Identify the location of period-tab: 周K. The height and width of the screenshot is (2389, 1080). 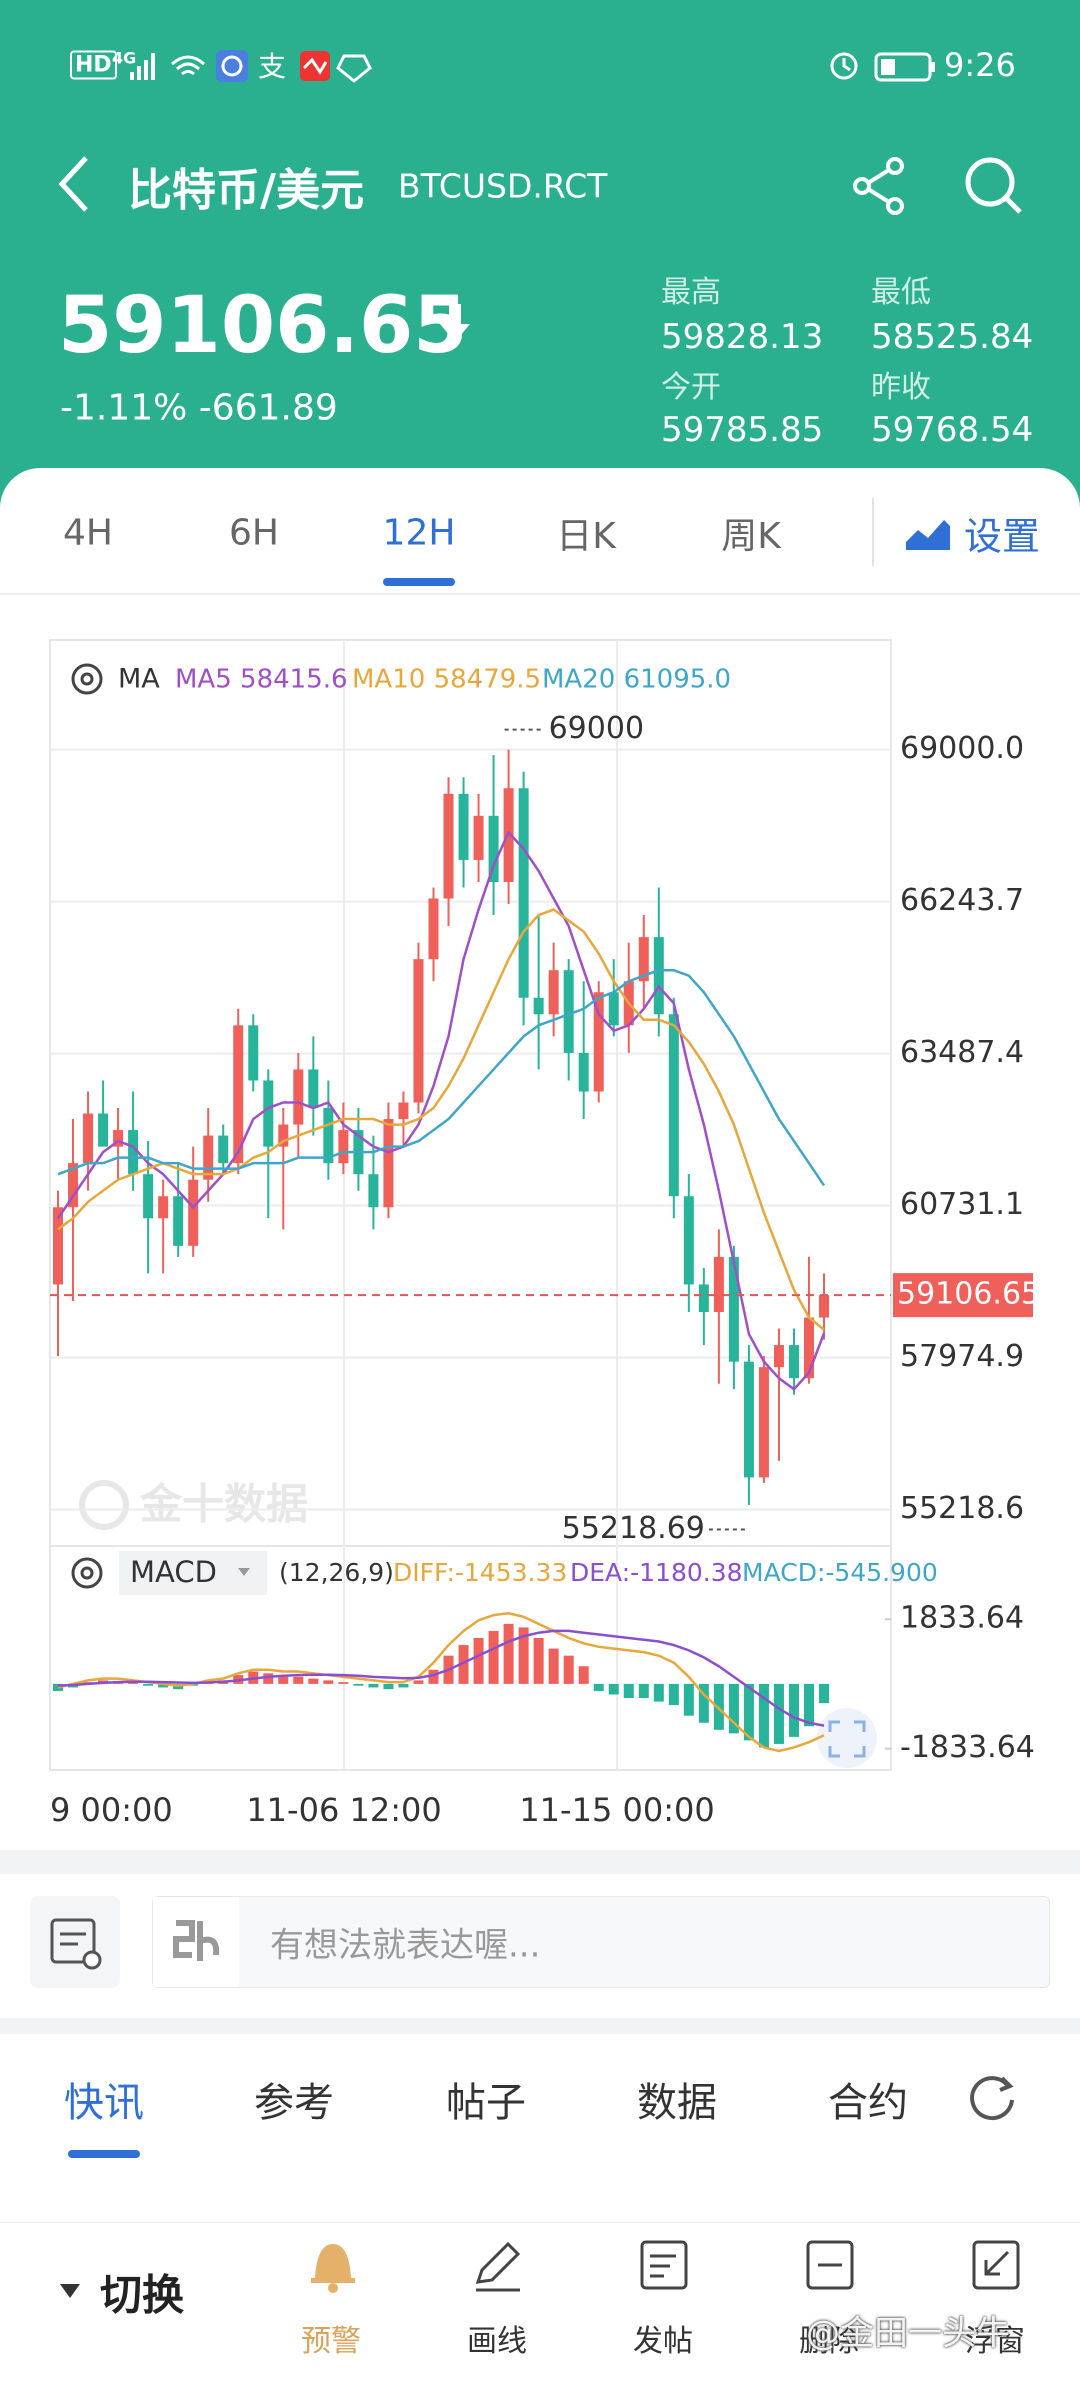
(751, 536).